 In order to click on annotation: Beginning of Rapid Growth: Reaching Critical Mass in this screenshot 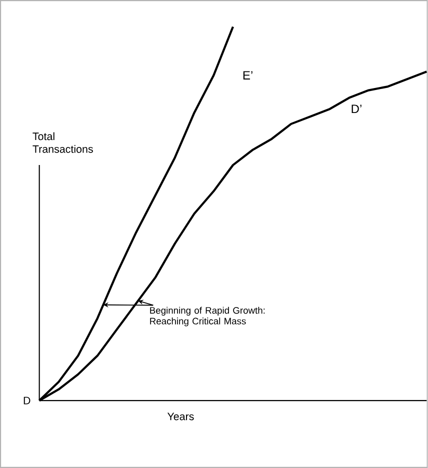, I will do `click(207, 316)`.